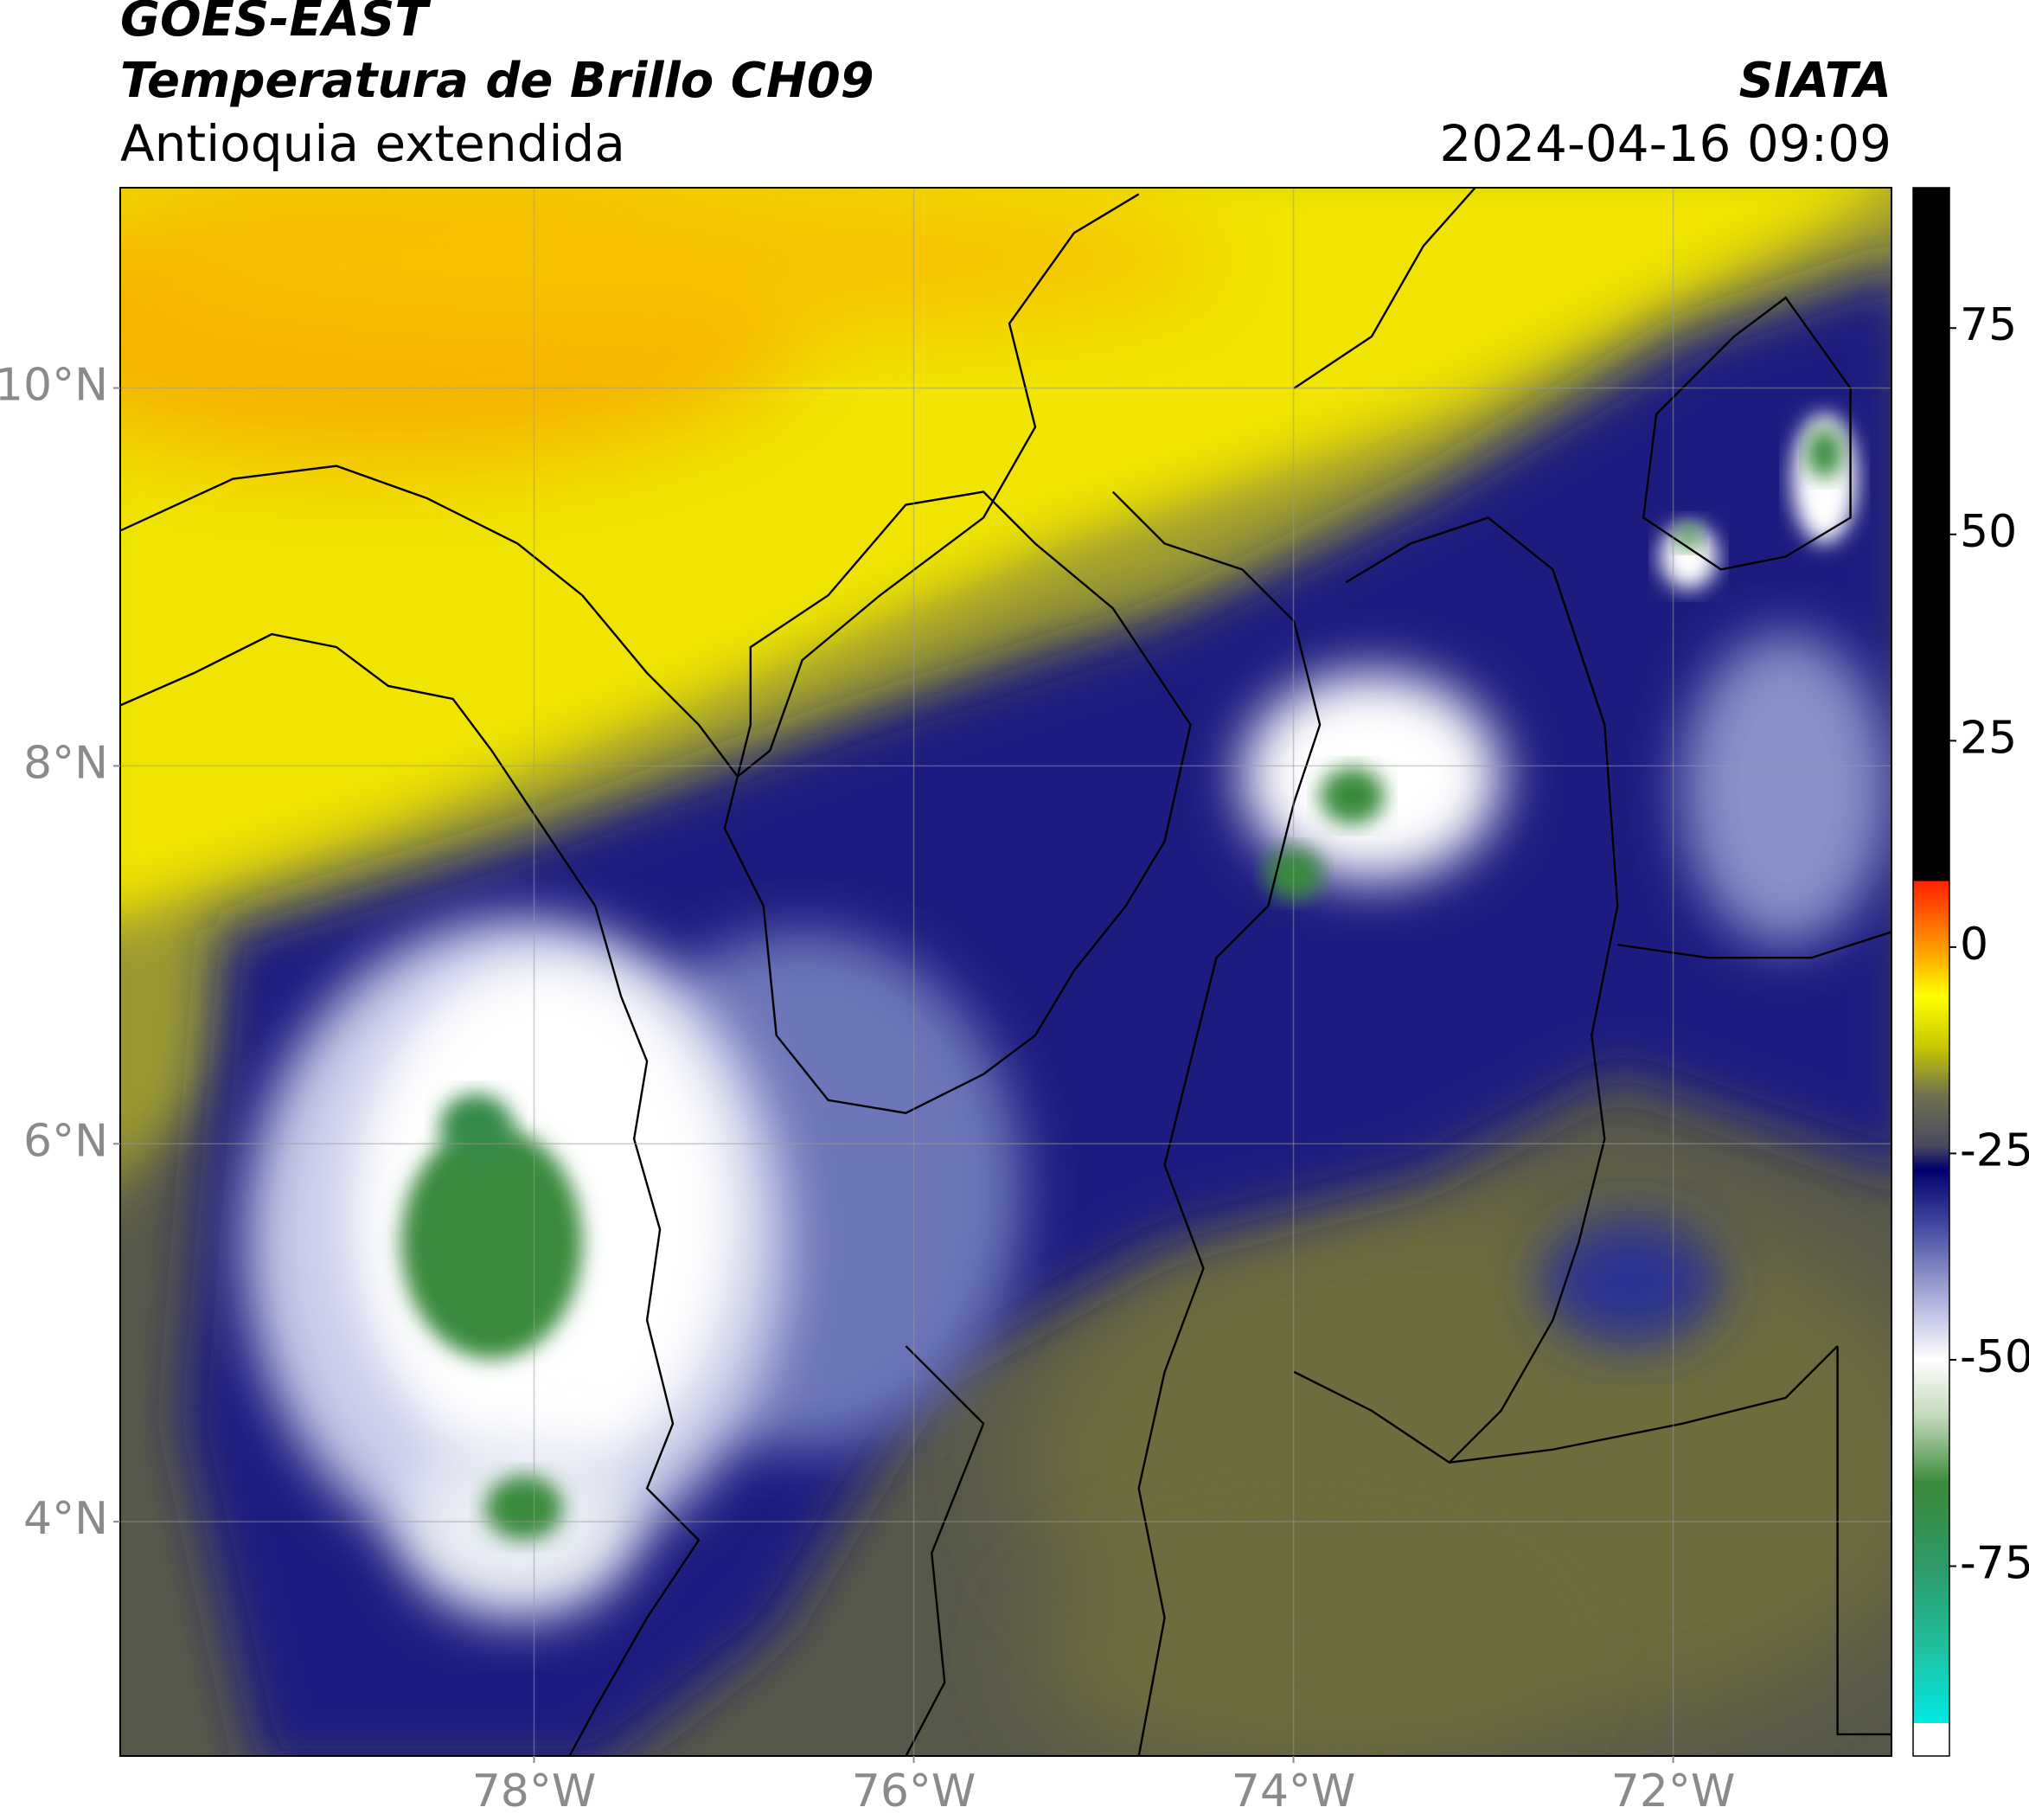  I want to click on colorbar-tick-label: 50, so click(1988, 532).